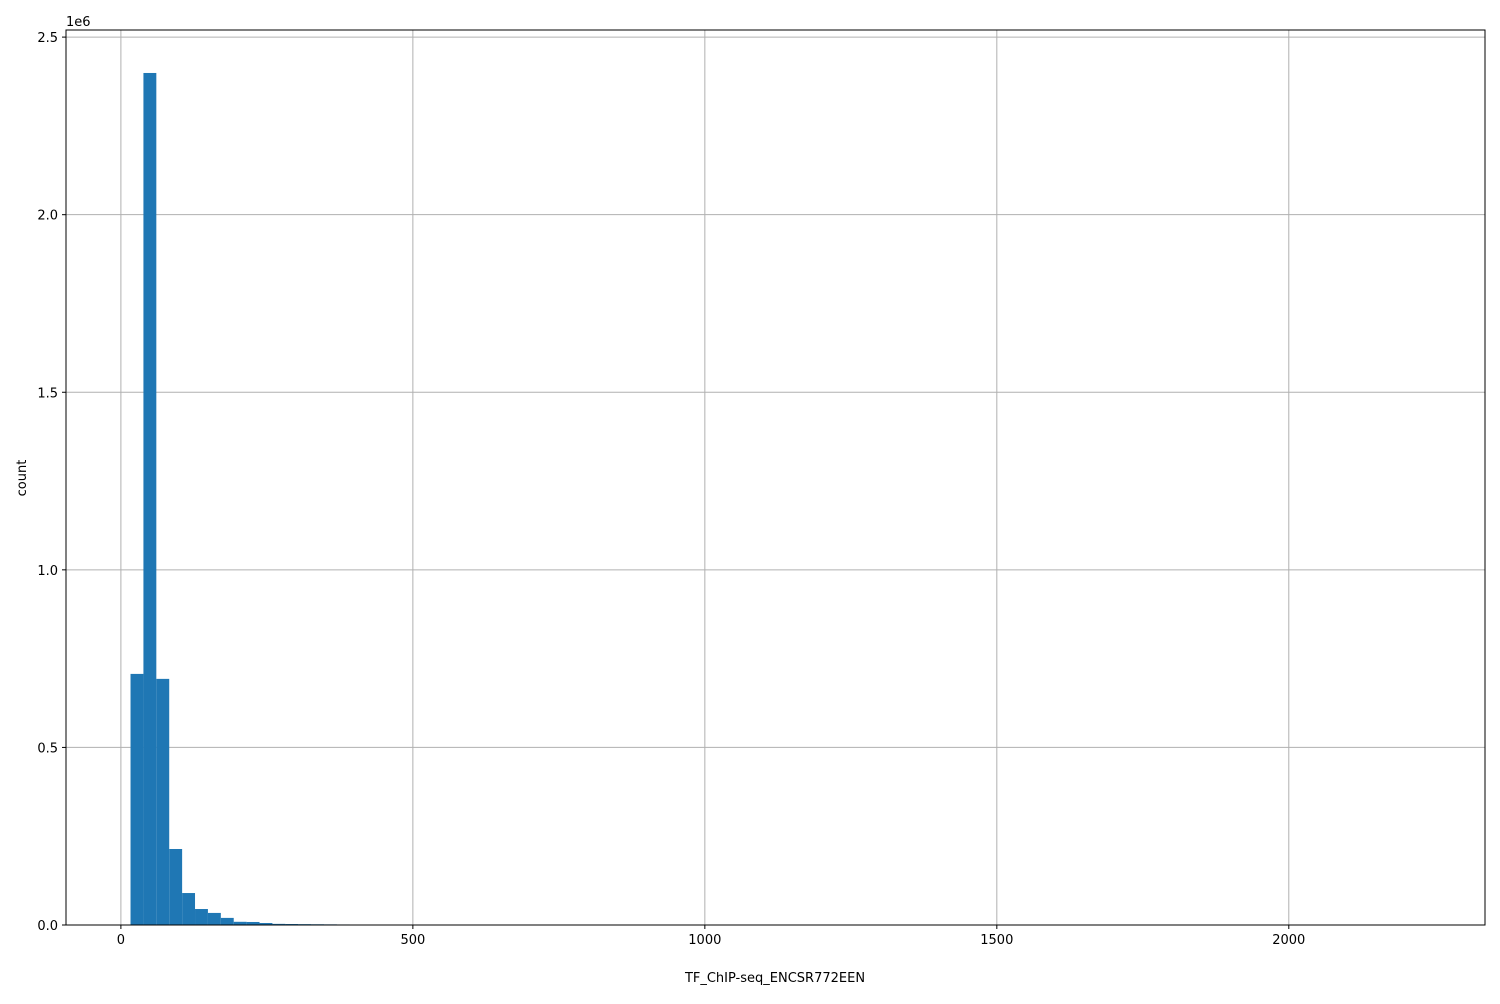 The height and width of the screenshot is (1004, 1500). What do you see at coordinates (412, 940) in the screenshot?
I see `x-tick-label: 500` at bounding box center [412, 940].